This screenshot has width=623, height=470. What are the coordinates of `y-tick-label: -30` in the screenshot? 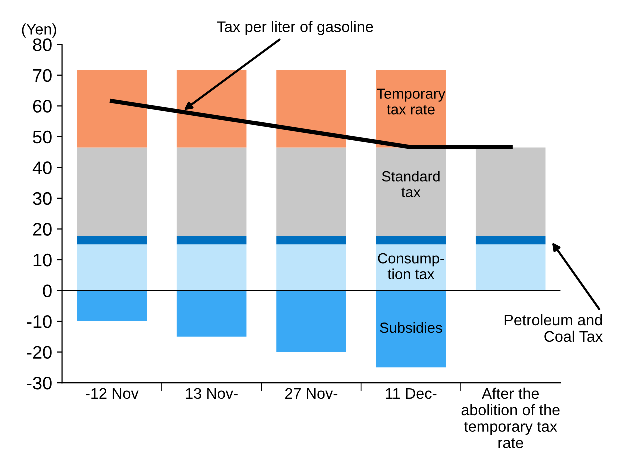 It's located at (39, 383).